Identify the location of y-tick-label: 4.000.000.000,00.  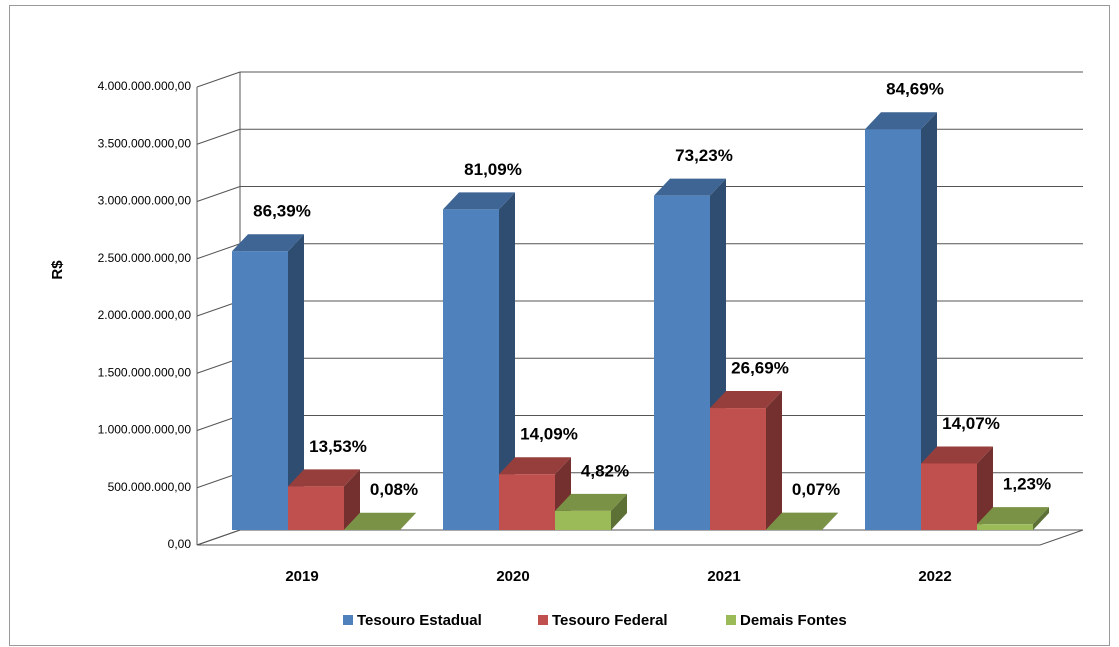
(145, 86).